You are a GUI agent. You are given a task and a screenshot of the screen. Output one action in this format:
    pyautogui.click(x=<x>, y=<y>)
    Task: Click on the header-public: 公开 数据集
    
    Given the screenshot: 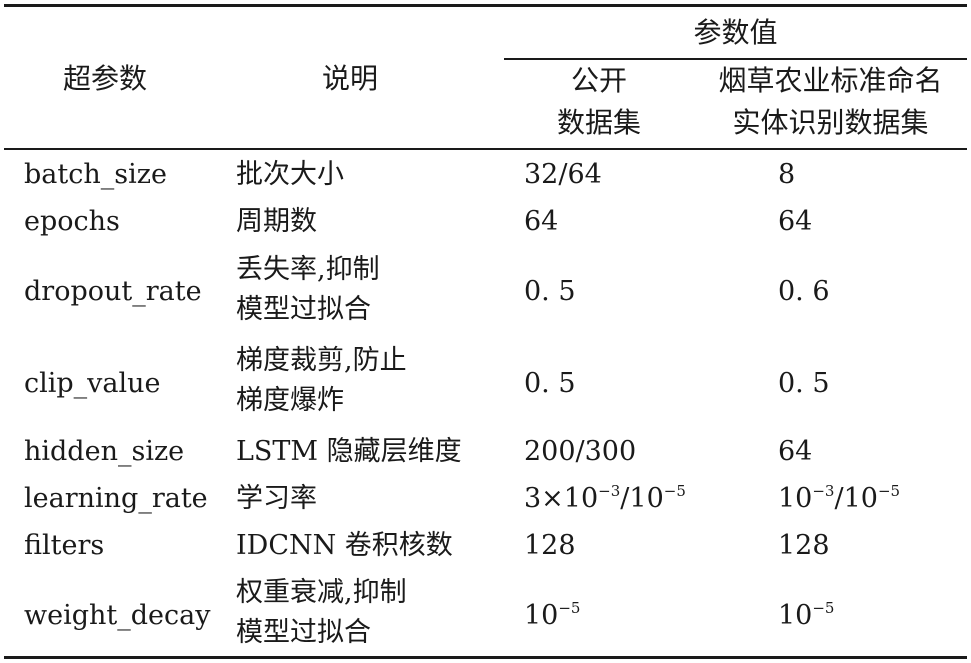 What is the action you would take?
    pyautogui.click(x=599, y=102)
    